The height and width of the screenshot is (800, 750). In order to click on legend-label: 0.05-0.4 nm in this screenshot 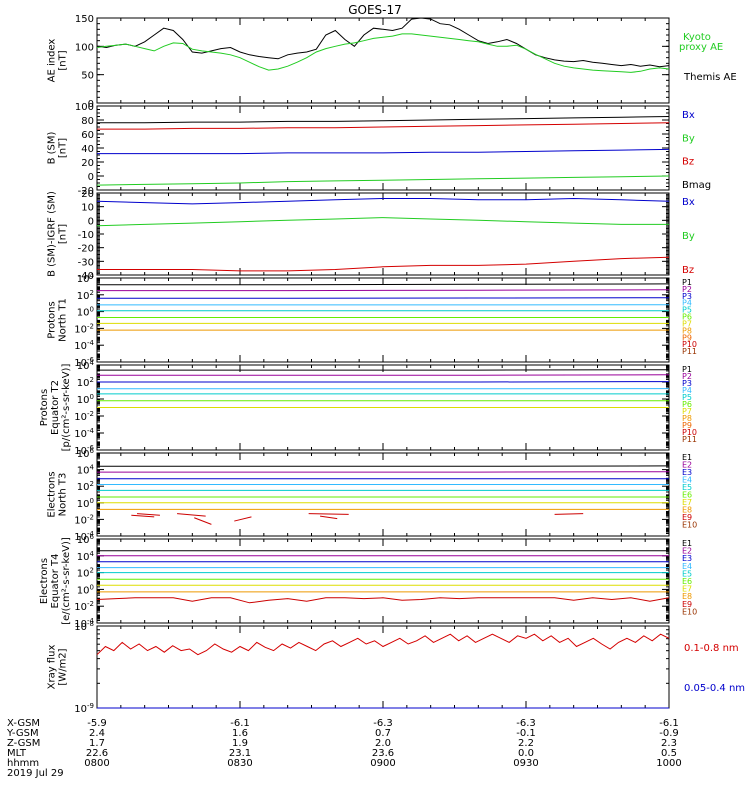, I will do `click(714, 688)`.